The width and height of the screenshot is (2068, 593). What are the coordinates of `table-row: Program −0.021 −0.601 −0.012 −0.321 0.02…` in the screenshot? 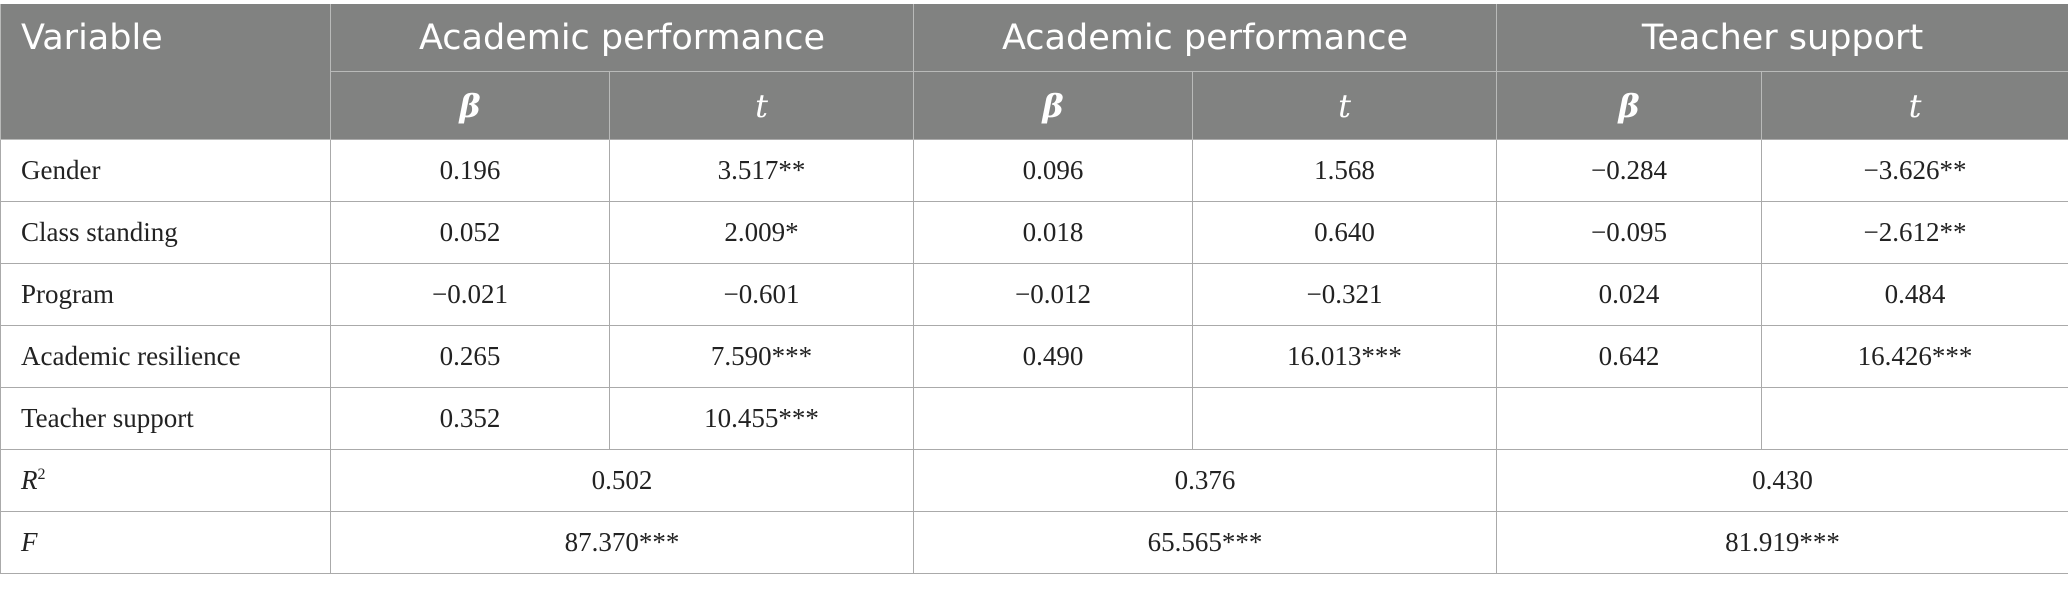 It's located at (1034, 294).